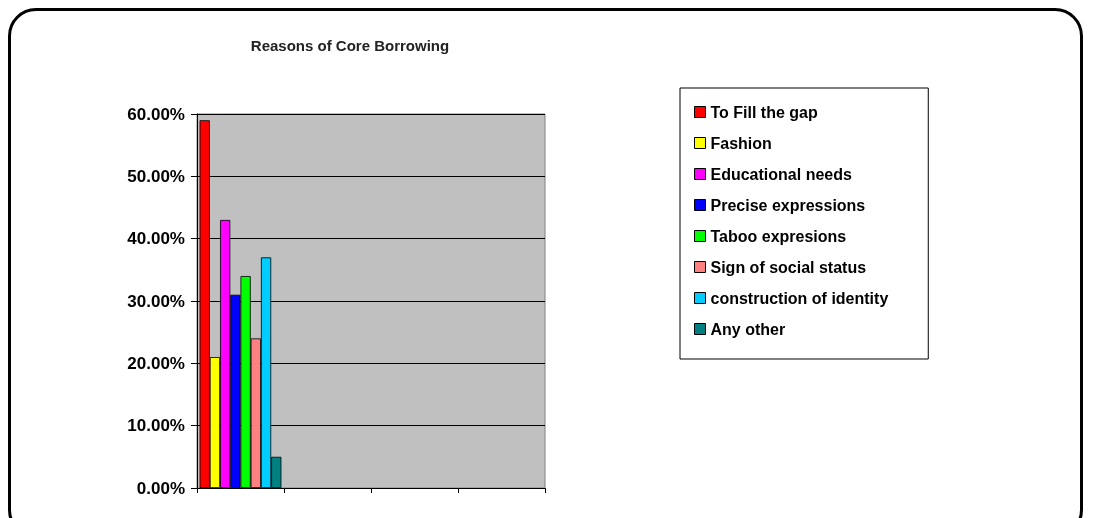  I want to click on legend-label: Educational needs, so click(781, 174).